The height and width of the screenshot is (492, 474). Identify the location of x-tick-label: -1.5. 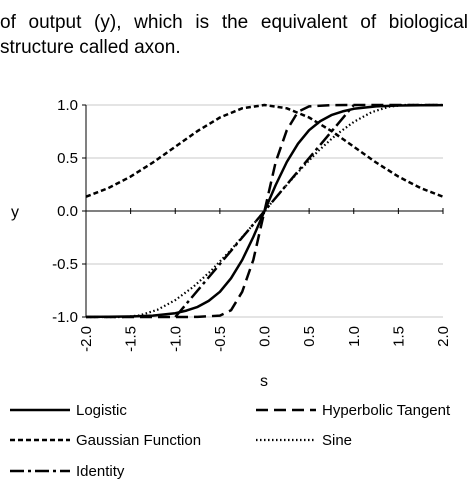
(131, 339).